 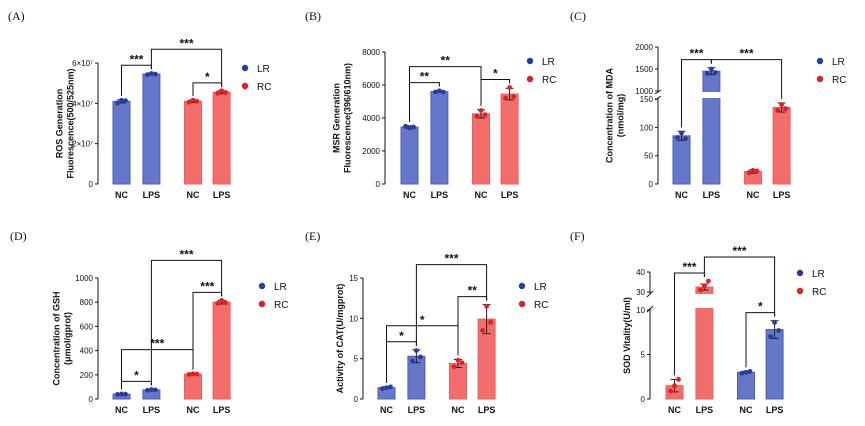 I want to click on y-tick-label: 50, so click(x=648, y=156).